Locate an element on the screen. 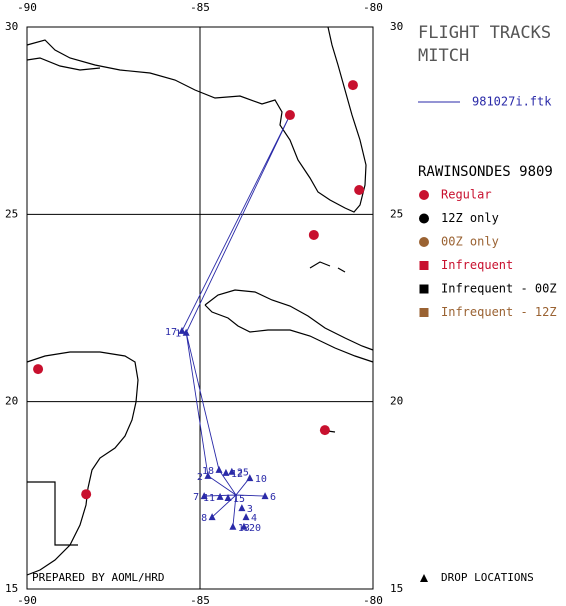  legend-label: 12Z only is located at coordinates (470, 218).